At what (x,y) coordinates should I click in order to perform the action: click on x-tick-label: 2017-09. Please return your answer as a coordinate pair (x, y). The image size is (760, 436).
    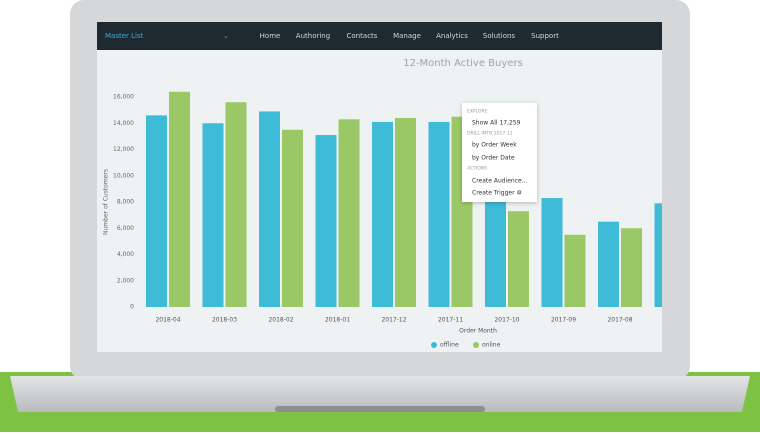
    Looking at the image, I should click on (563, 320).